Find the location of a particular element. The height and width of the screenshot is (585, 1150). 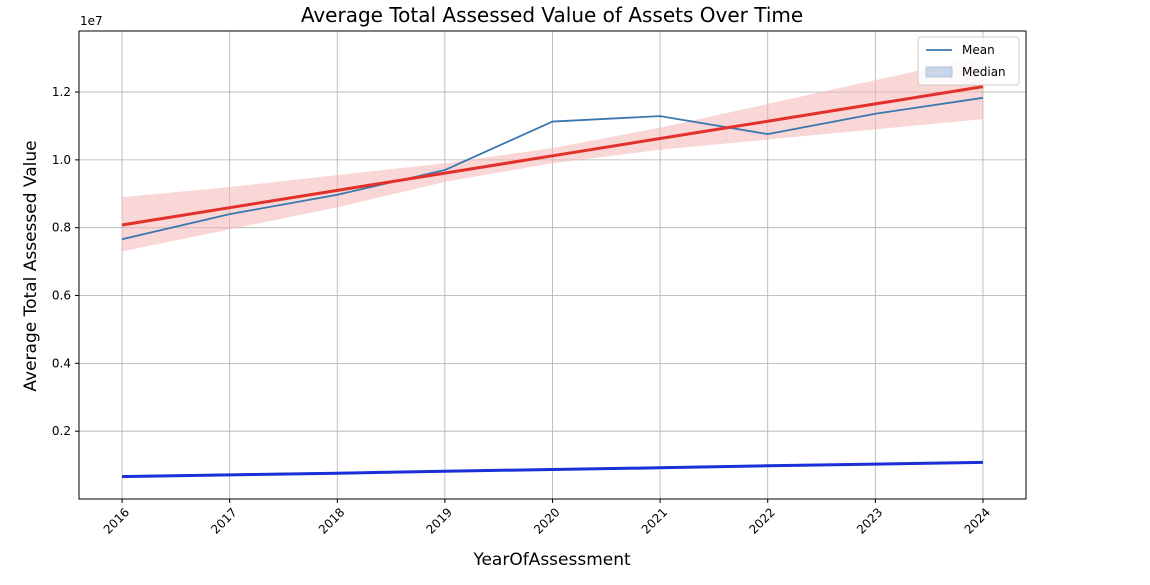

y-axis-label: Average Total Assessed Value is located at coordinates (31, 265).